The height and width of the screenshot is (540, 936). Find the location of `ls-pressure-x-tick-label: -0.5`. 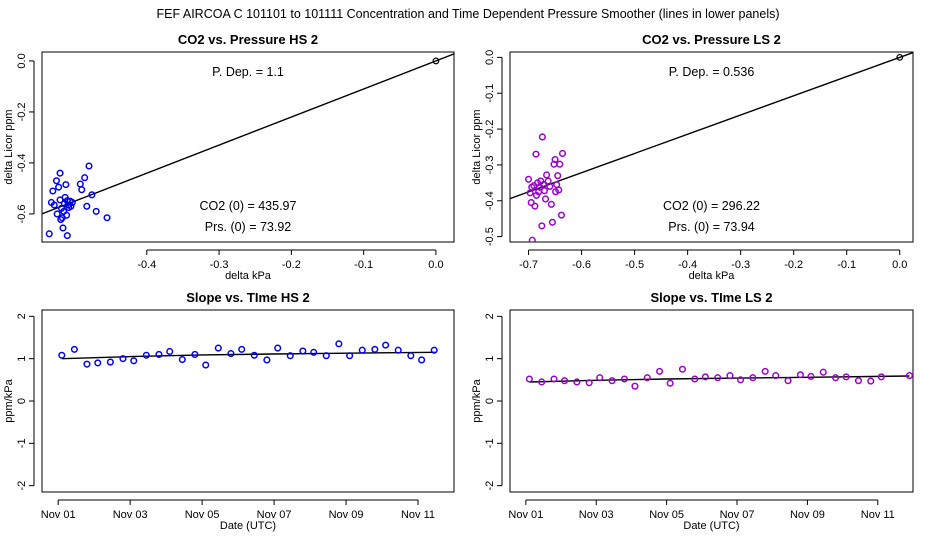

ls-pressure-x-tick-label: -0.5 is located at coordinates (634, 265).